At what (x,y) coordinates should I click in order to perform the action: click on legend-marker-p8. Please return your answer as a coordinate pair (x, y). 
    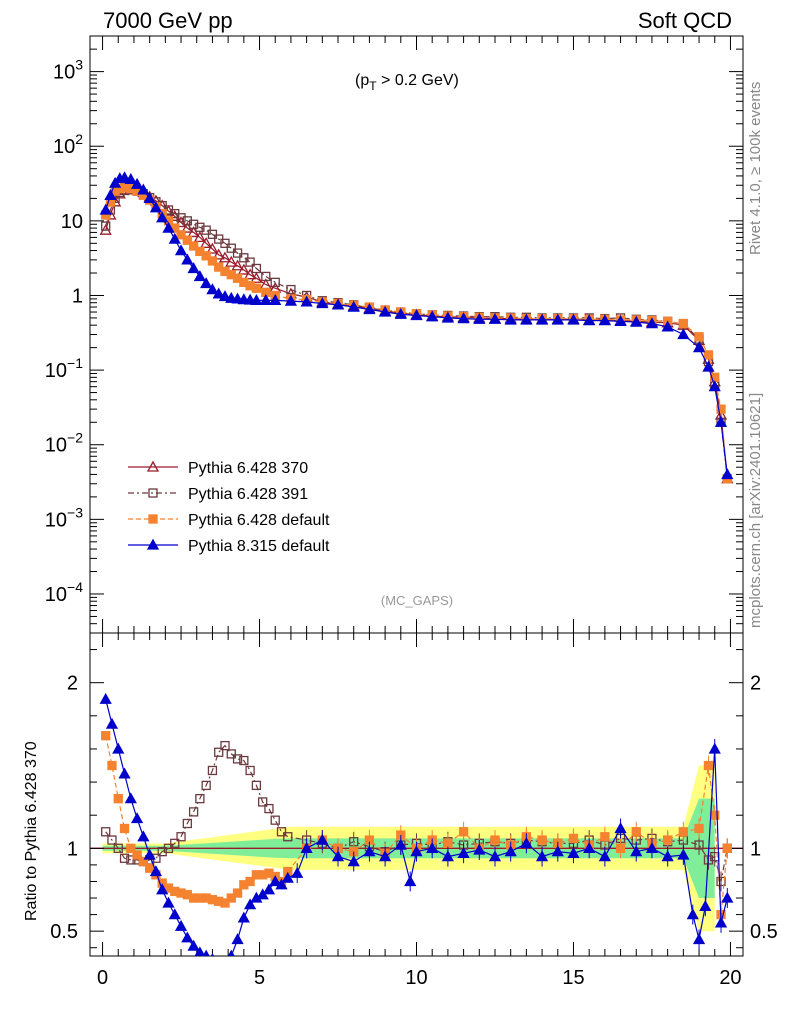
    Looking at the image, I should click on (153, 544).